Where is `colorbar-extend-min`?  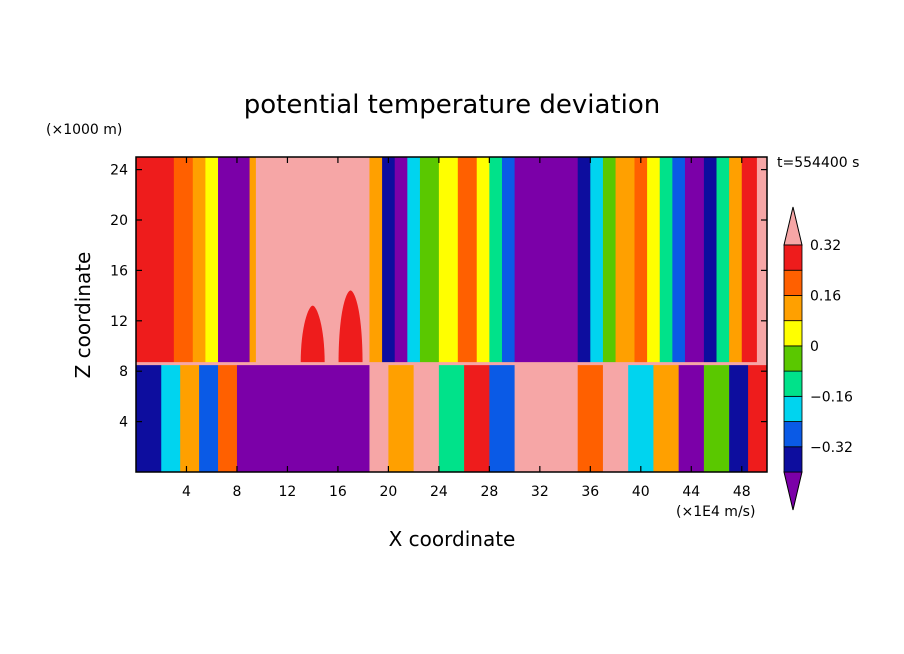 colorbar-extend-min is located at coordinates (793, 491).